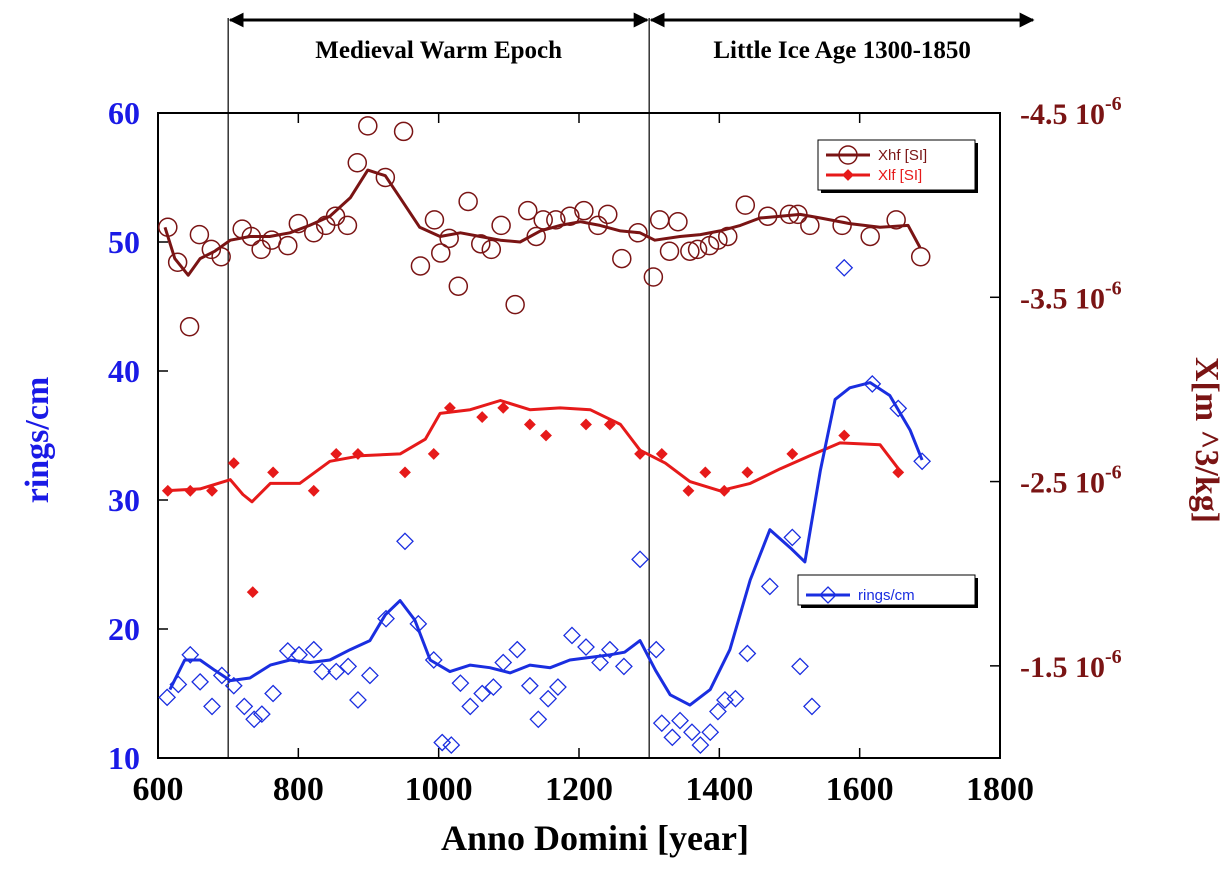 The height and width of the screenshot is (869, 1226). Describe the element at coordinates (579, 789) in the screenshot. I see `x-tick-label: 1200` at that location.